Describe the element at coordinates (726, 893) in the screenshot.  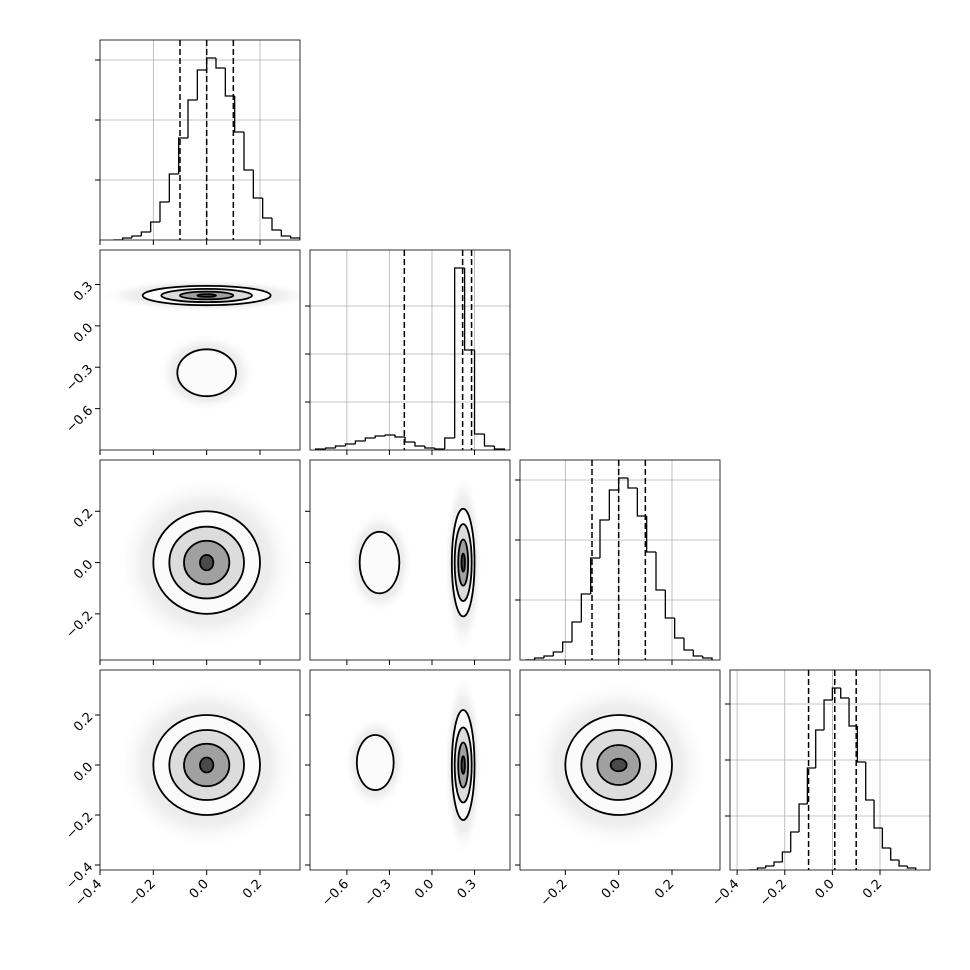
I see `x-tick-label: −0.4` at that location.